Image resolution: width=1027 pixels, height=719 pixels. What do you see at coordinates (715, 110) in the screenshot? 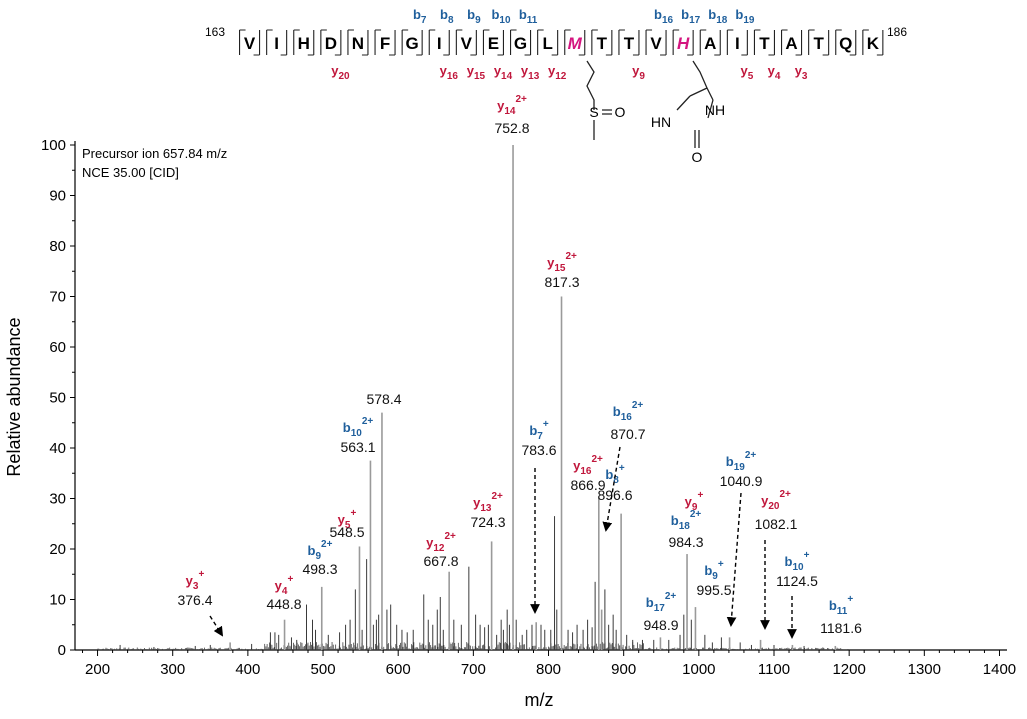
I see `modification-atom: NH` at bounding box center [715, 110].